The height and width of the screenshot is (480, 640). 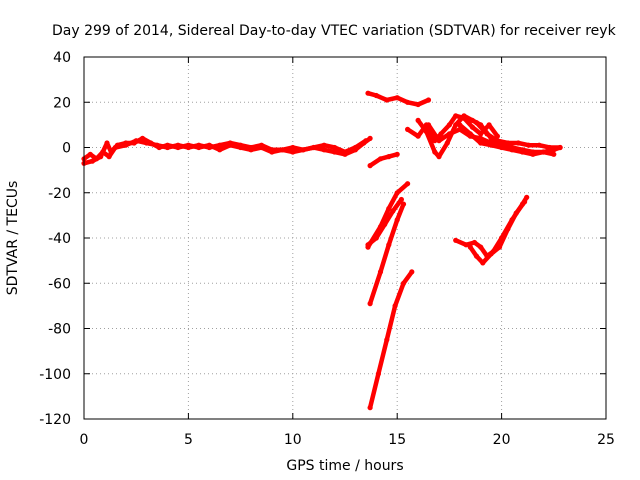 I want to click on x-tick-label: 5, so click(x=188, y=440).